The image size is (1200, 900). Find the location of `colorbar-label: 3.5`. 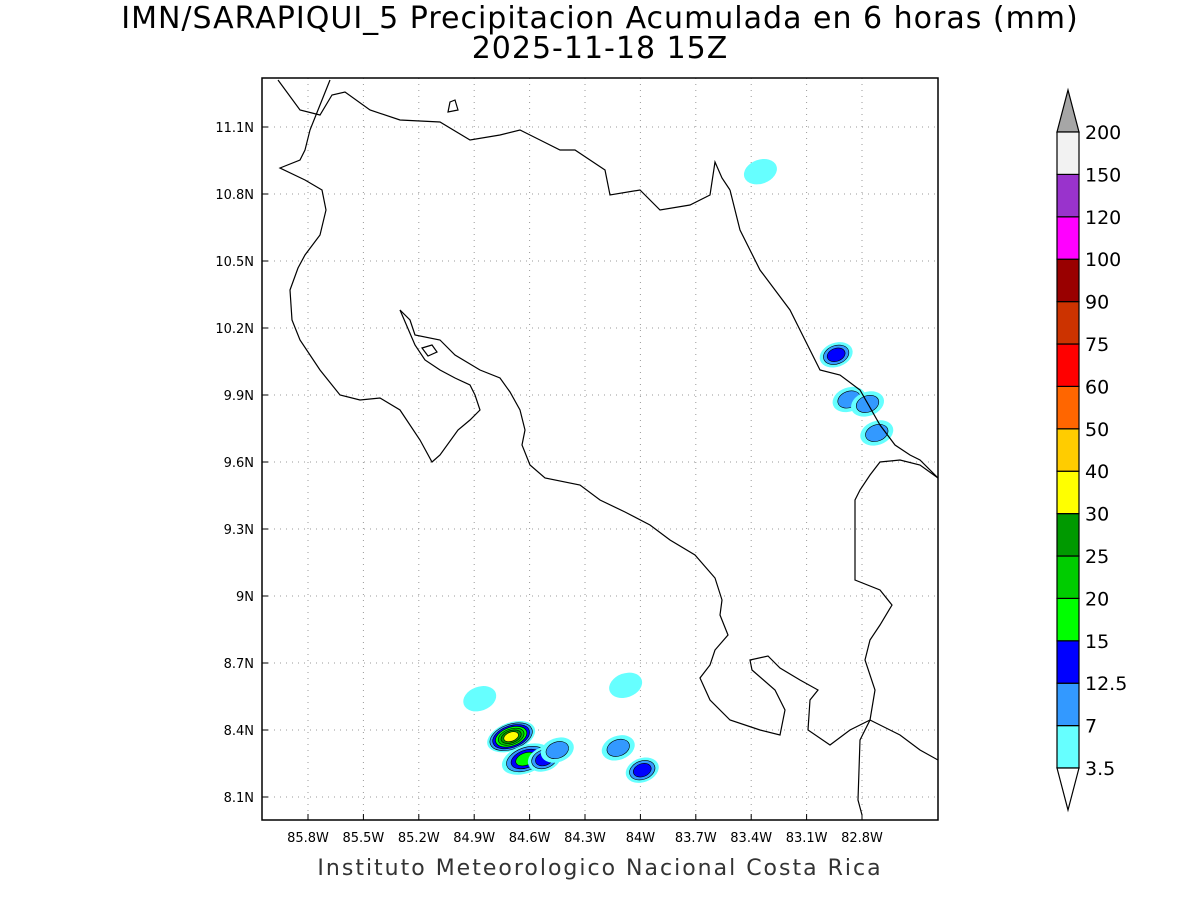

colorbar-label: 3.5 is located at coordinates (1100, 769).